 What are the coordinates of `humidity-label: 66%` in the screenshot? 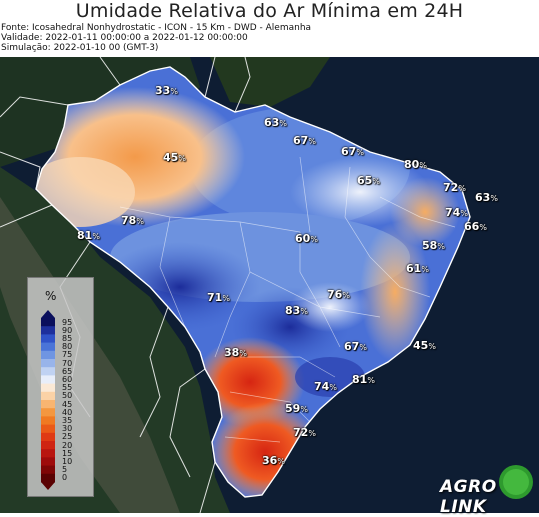 It's located at (475, 226).